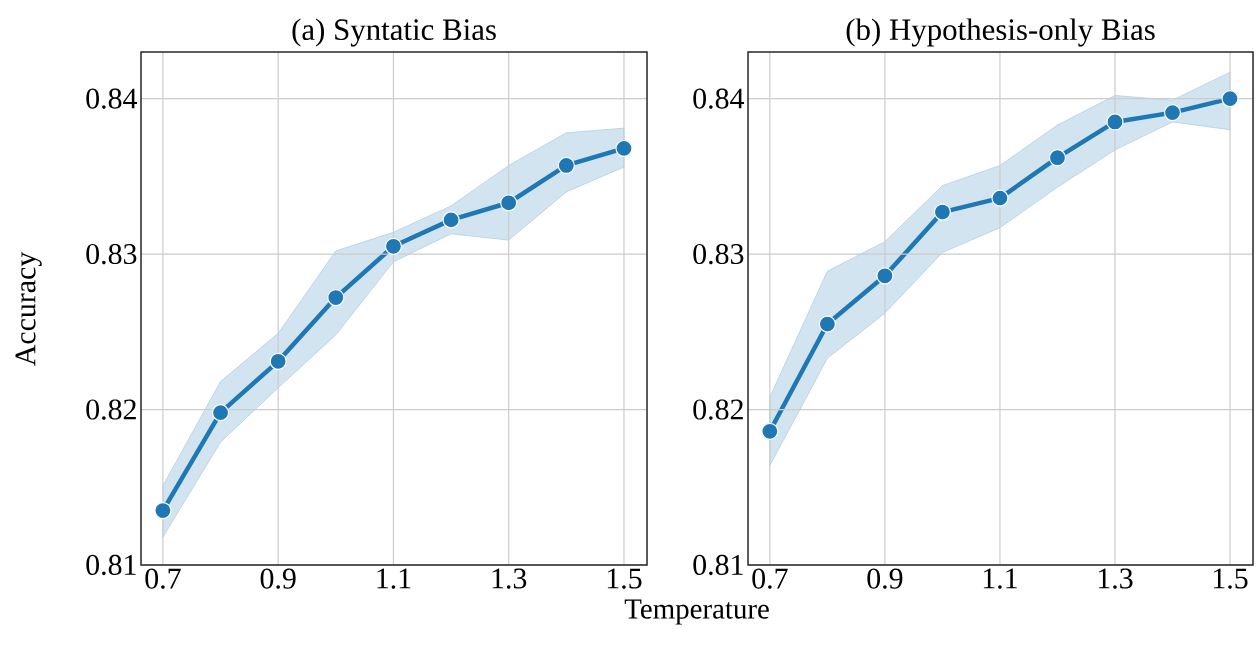 The image size is (1257, 657). Describe the element at coordinates (696, 612) in the screenshot. I see `x-axis-title: Temperature` at that location.